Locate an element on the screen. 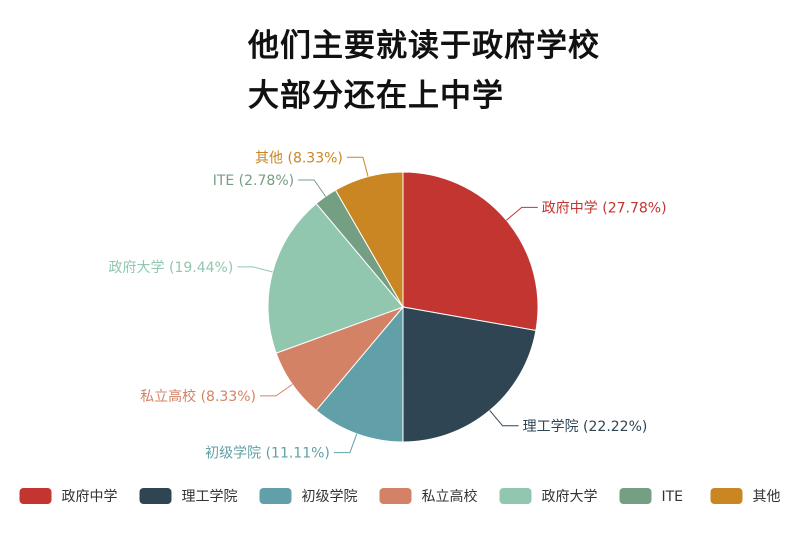 Image resolution: width=800 pixels, height=540 pixels. slice-label-name: 初级学院 is located at coordinates (233, 453).